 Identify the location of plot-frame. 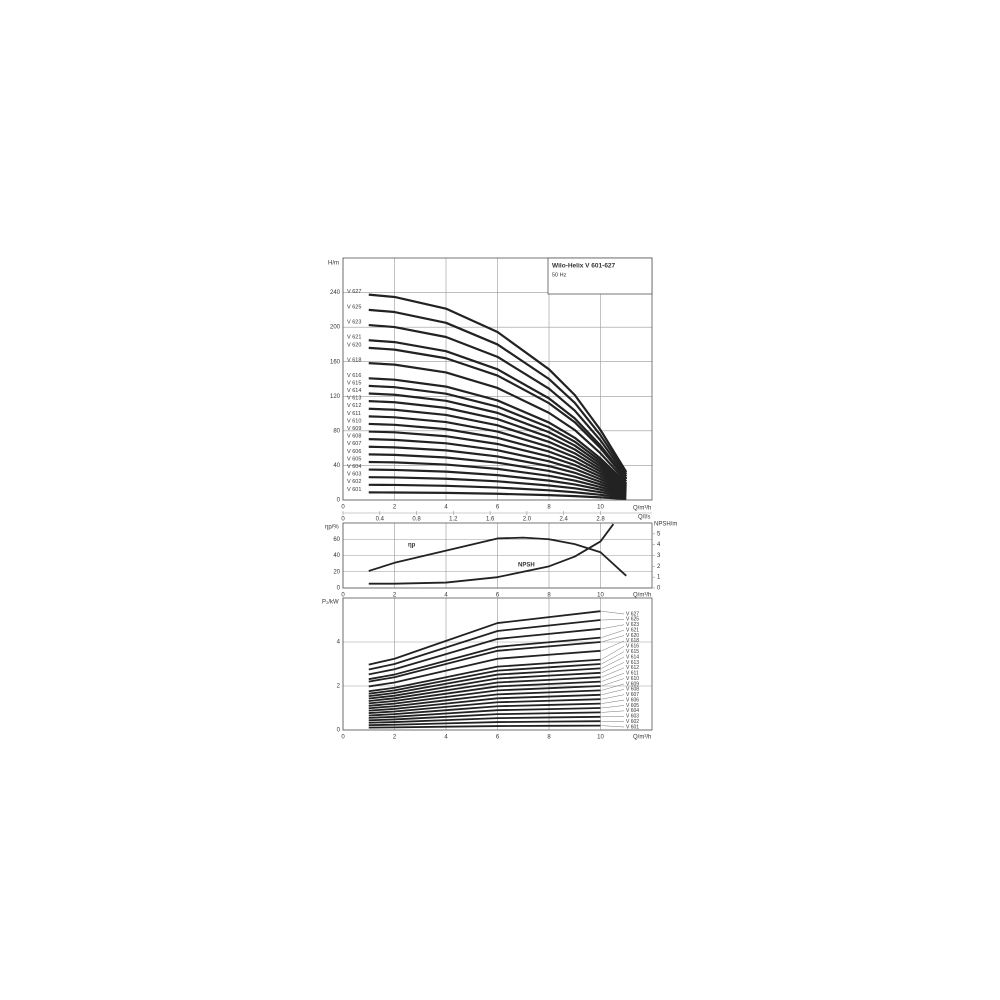
(497, 379).